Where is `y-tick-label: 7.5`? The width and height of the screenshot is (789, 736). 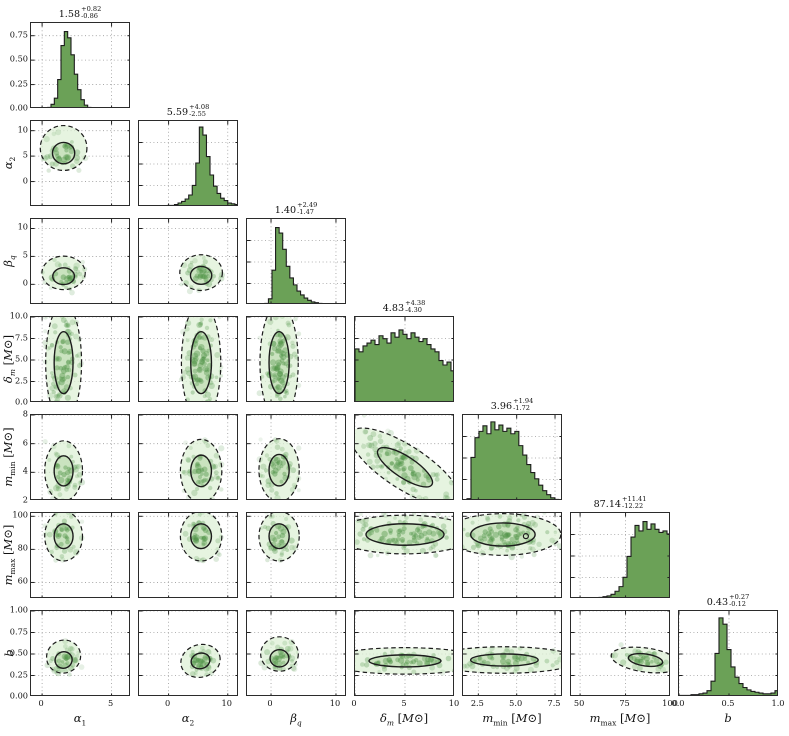 y-tick-label: 7.5 is located at coordinates (21, 337).